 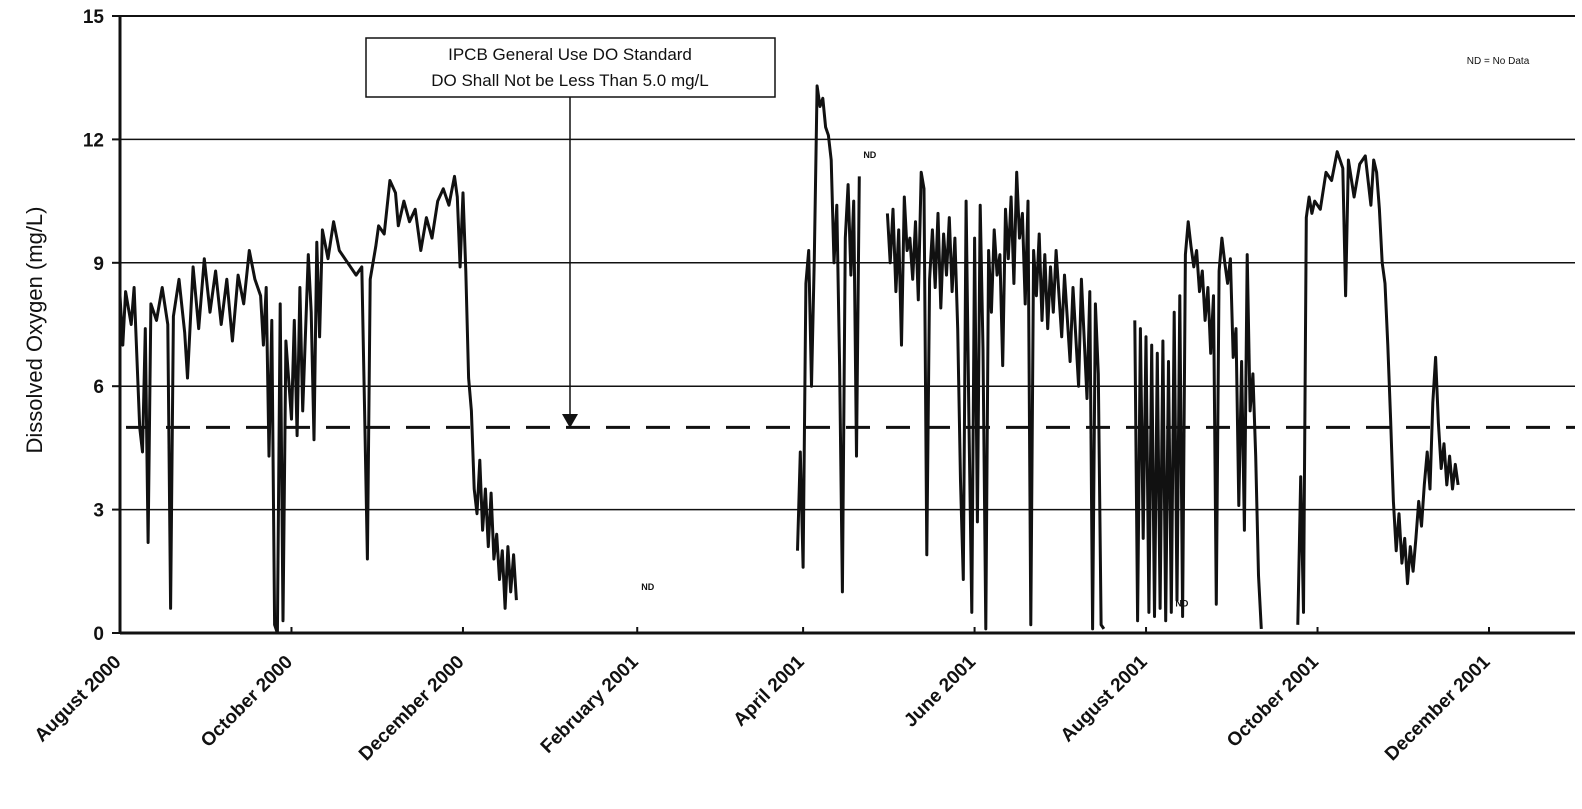 What do you see at coordinates (1498, 61) in the screenshot?
I see `nd-legend-note: ND = No Data` at bounding box center [1498, 61].